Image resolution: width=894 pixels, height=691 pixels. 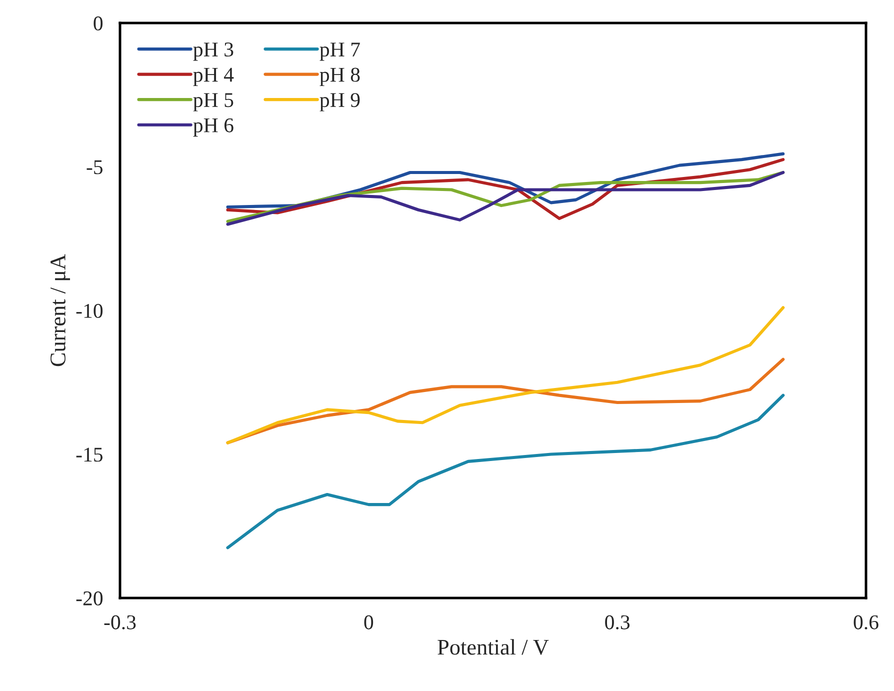 What do you see at coordinates (213, 51) in the screenshot?
I see `legend-label: pH 3` at bounding box center [213, 51].